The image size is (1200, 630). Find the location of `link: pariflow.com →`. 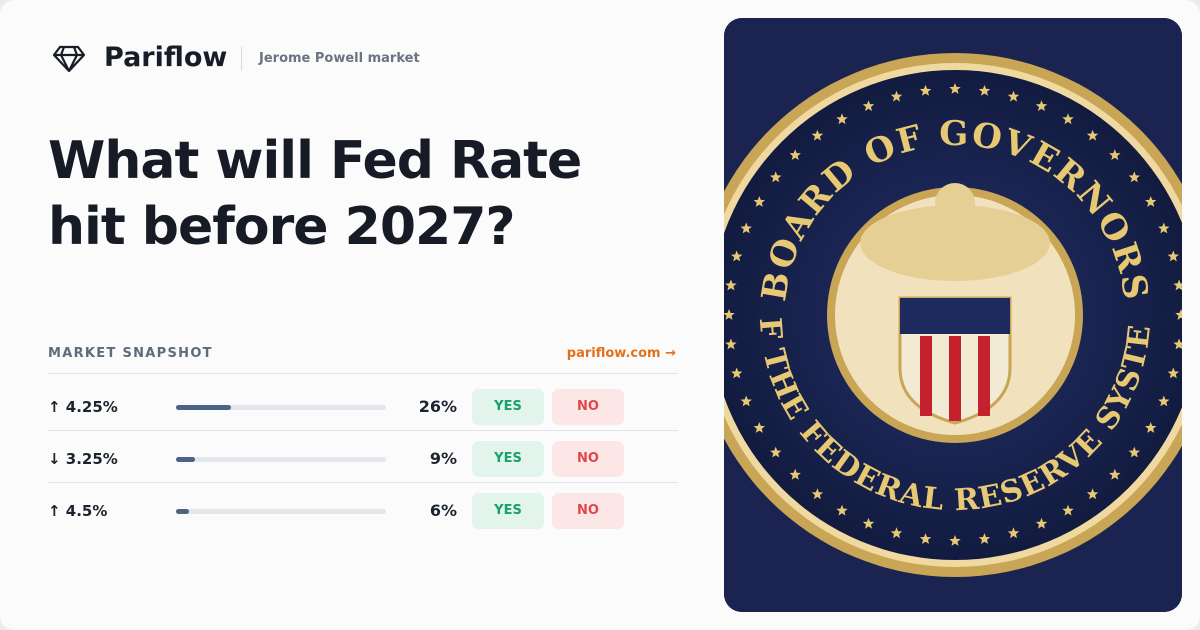

link: pariflow.com → is located at coordinates (621, 353).